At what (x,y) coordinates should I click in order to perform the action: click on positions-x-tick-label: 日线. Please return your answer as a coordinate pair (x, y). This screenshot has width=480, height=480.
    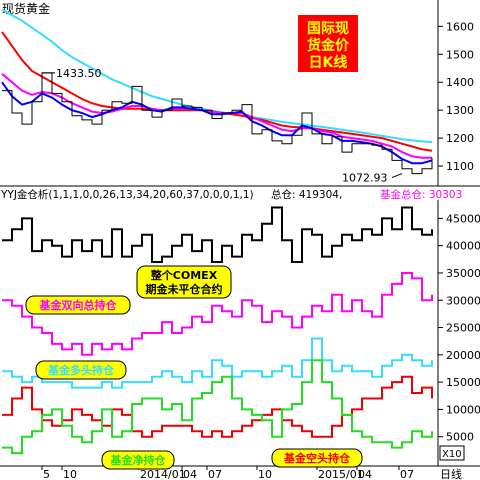
    Looking at the image, I should click on (451, 473).